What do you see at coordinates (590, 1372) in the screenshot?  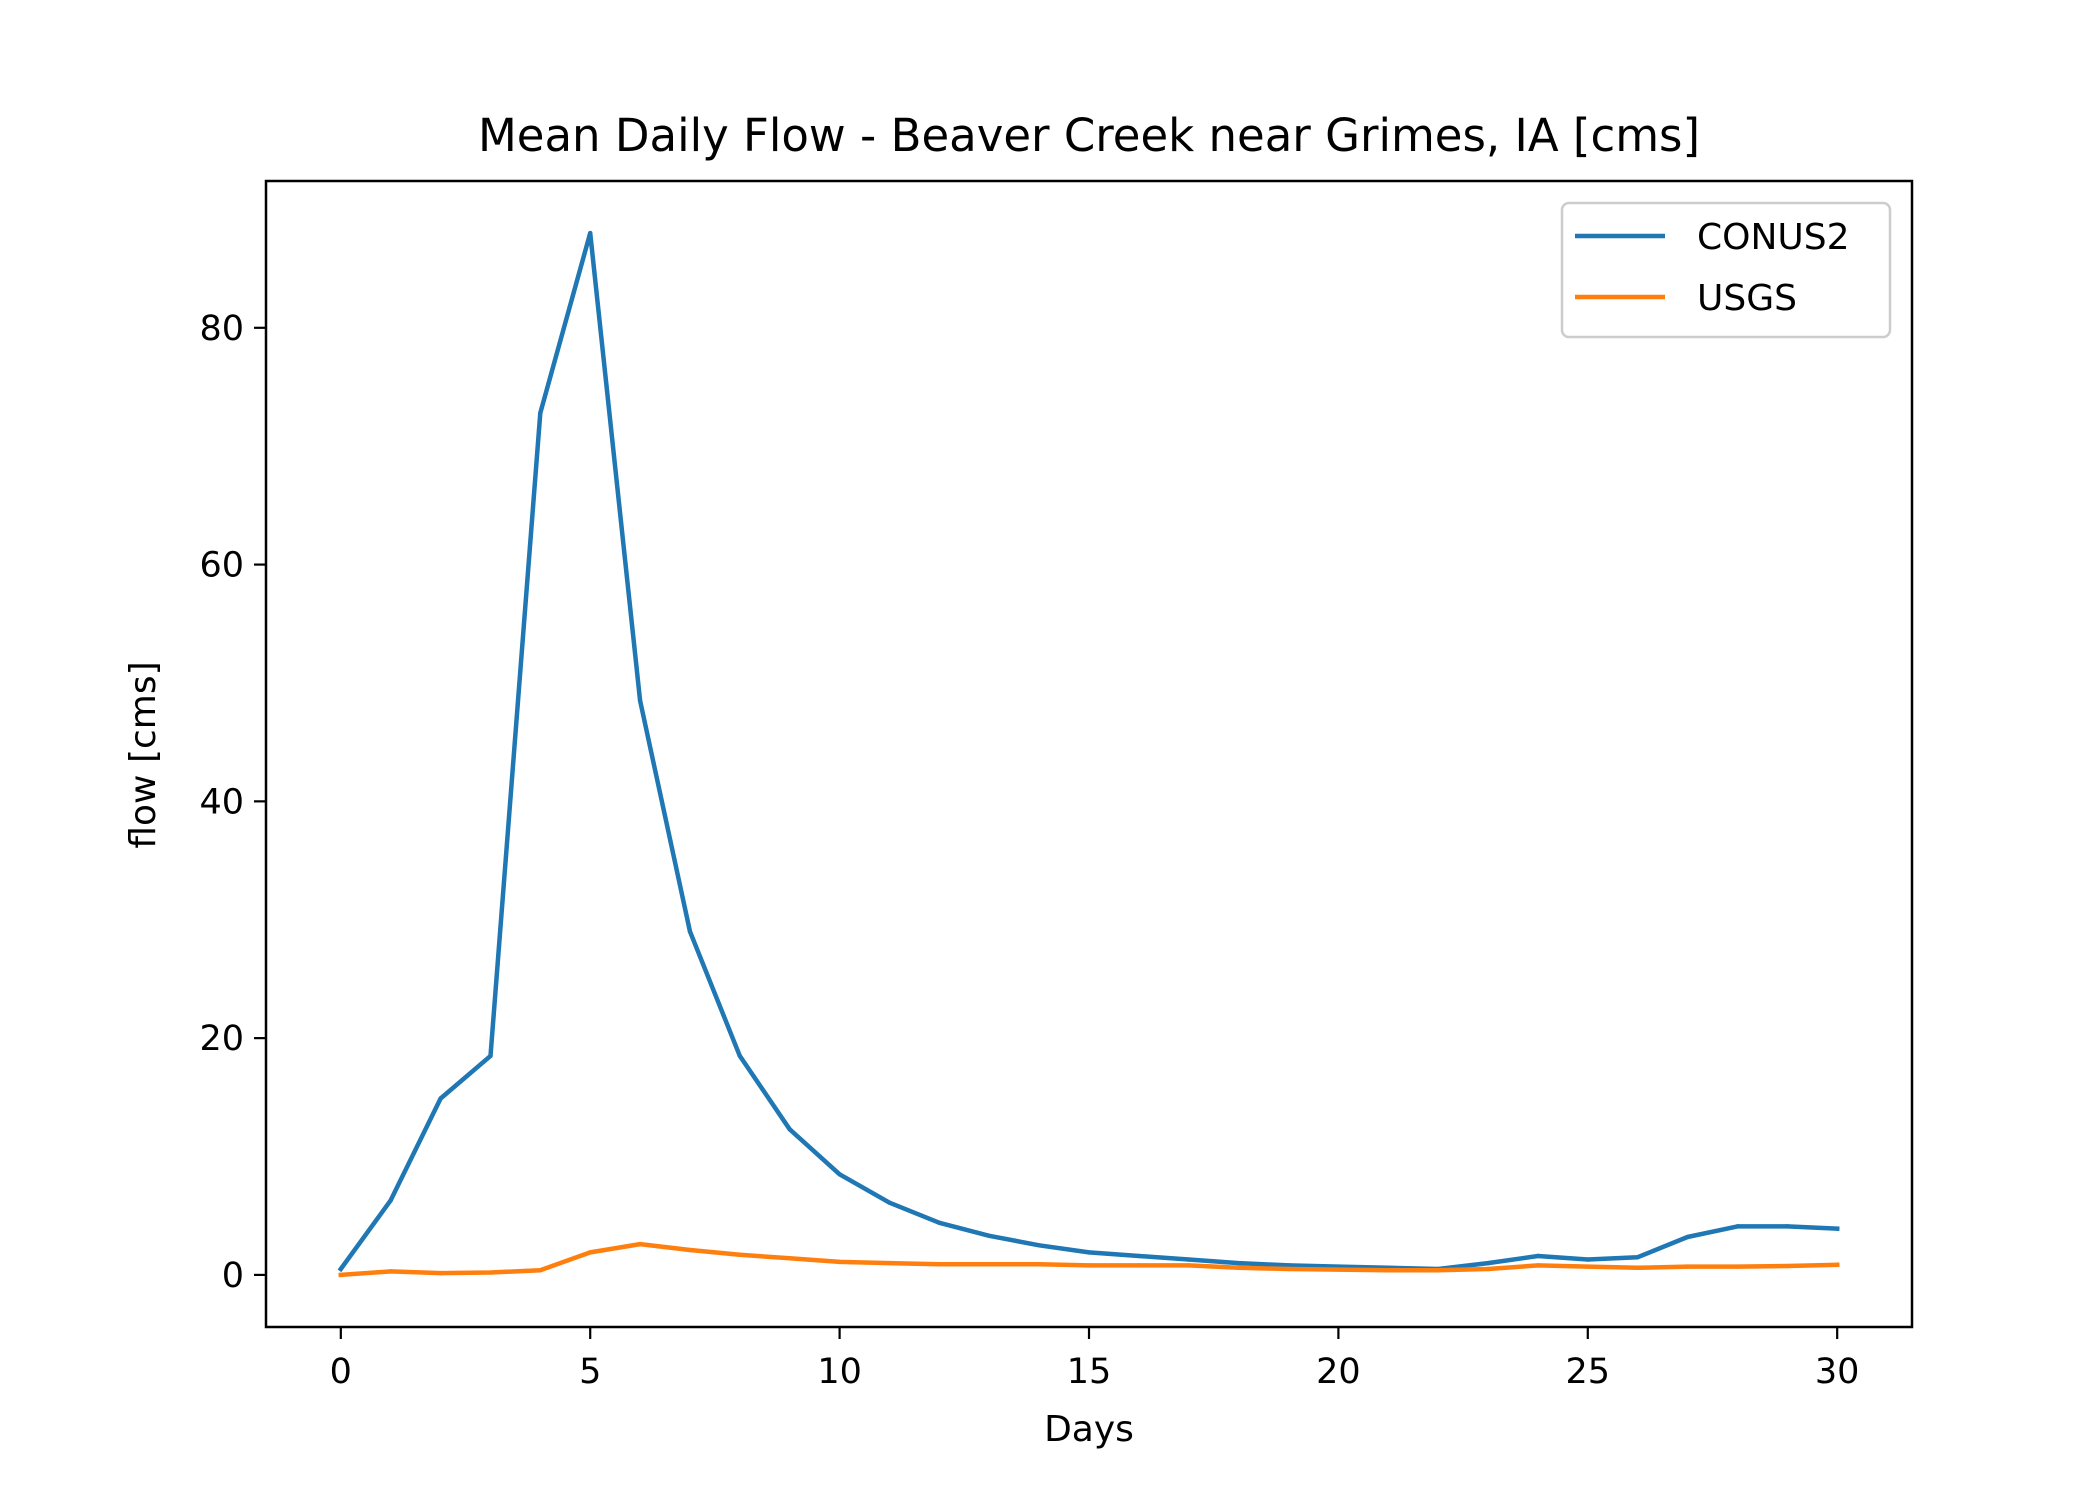 I see `x-tick-label-5: 5` at bounding box center [590, 1372].